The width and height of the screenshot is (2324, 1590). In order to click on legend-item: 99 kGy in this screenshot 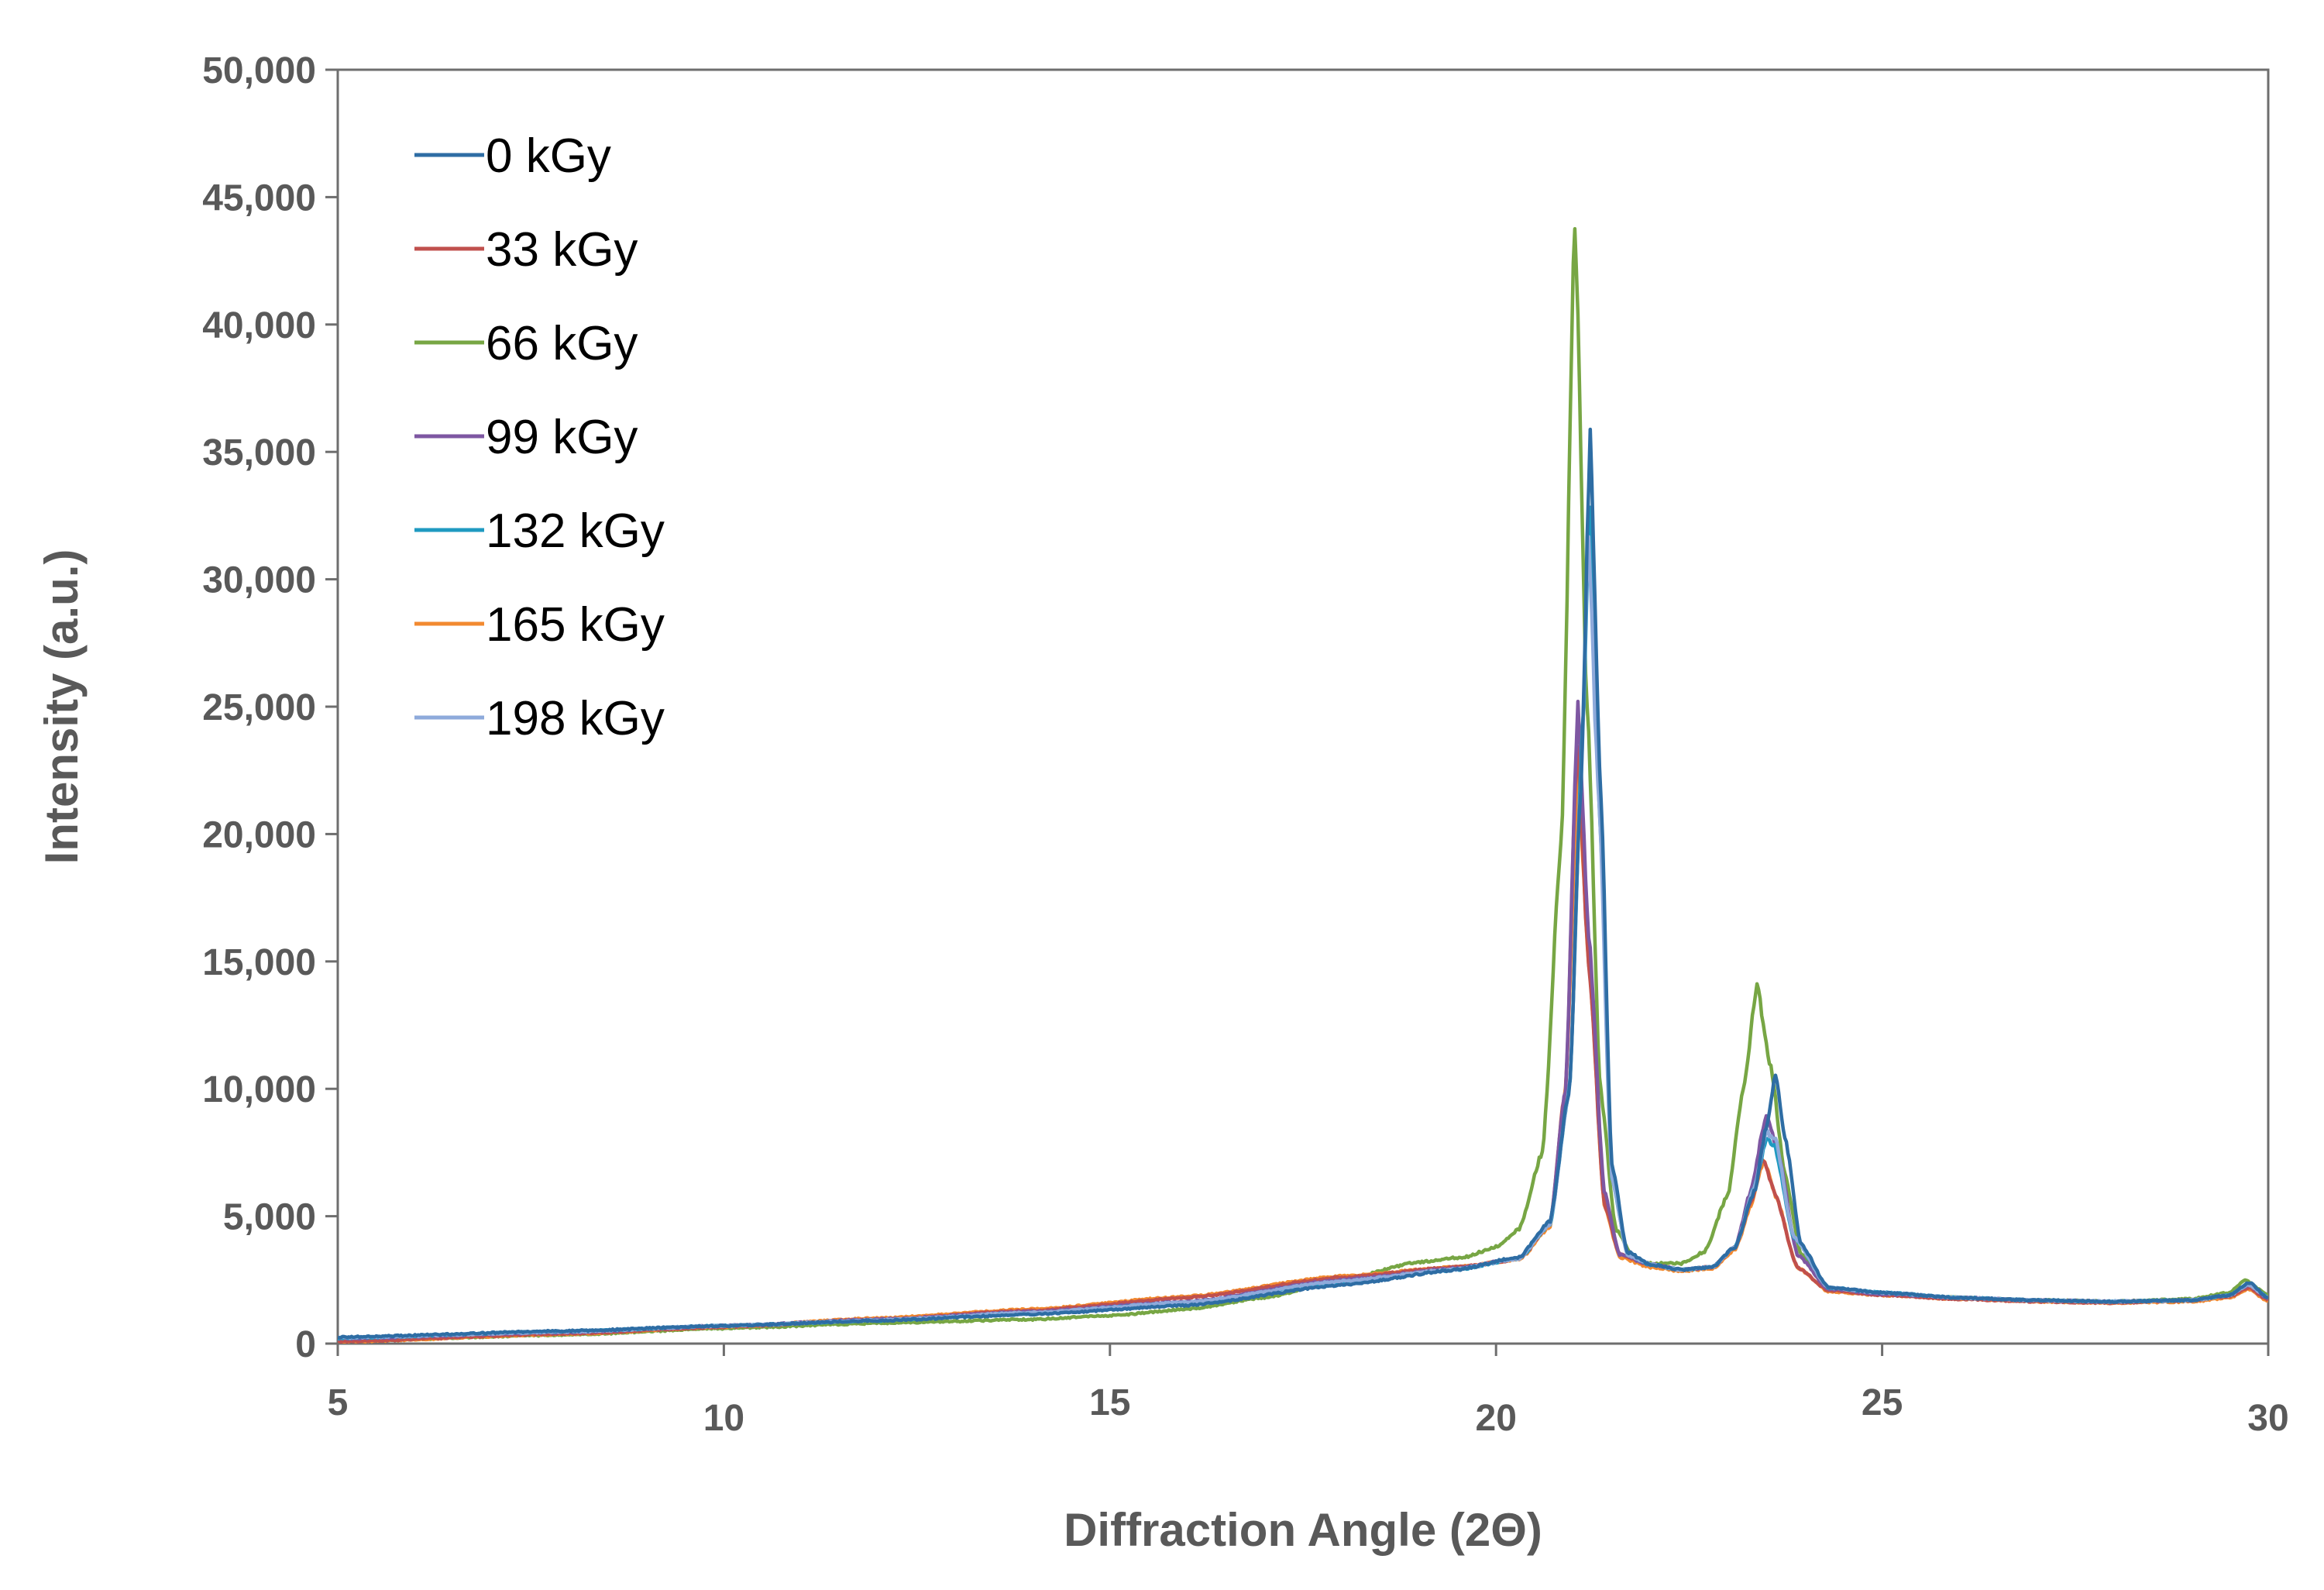, I will do `click(526, 437)`.